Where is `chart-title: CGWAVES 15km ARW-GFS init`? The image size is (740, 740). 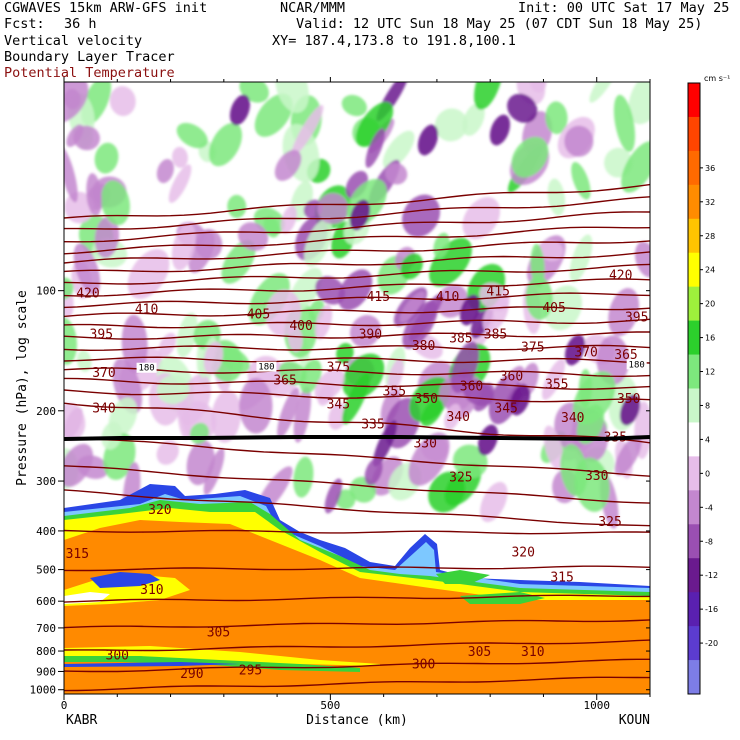
chart-title: CGWAVES 15km ARW-GFS init is located at coordinates (106, 8).